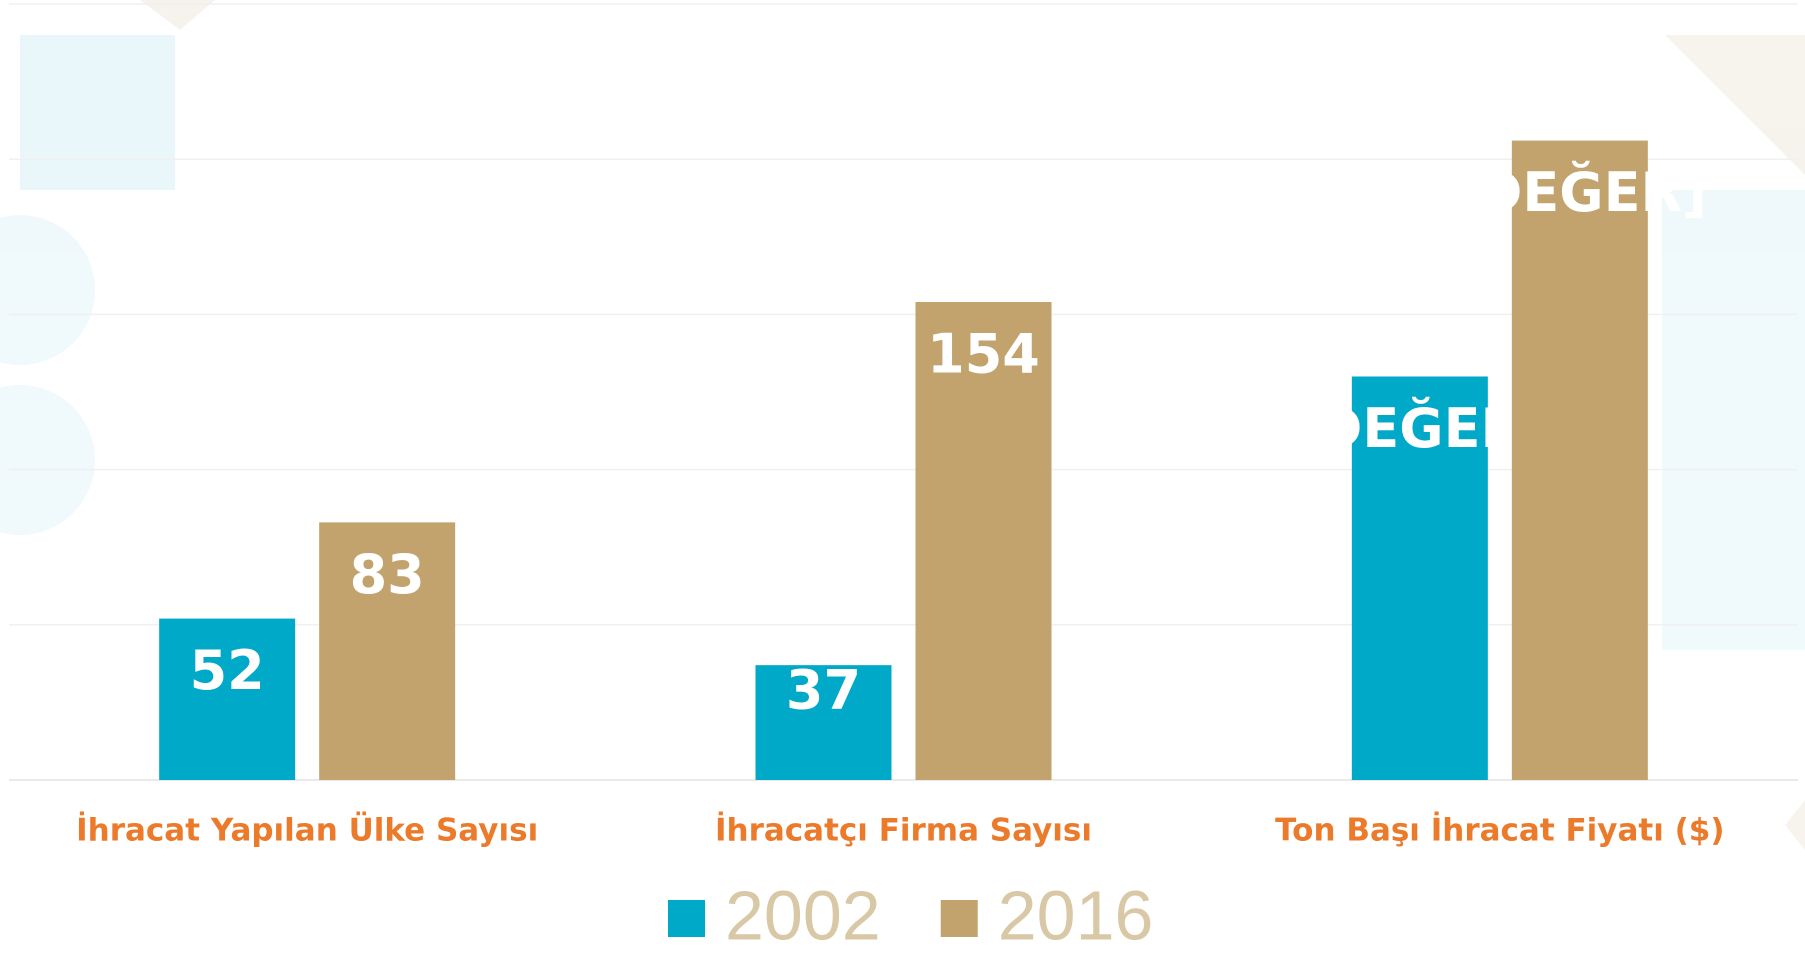 This screenshot has height=957, width=1805. What do you see at coordinates (983, 354) in the screenshot?
I see `value-label: 154` at bounding box center [983, 354].